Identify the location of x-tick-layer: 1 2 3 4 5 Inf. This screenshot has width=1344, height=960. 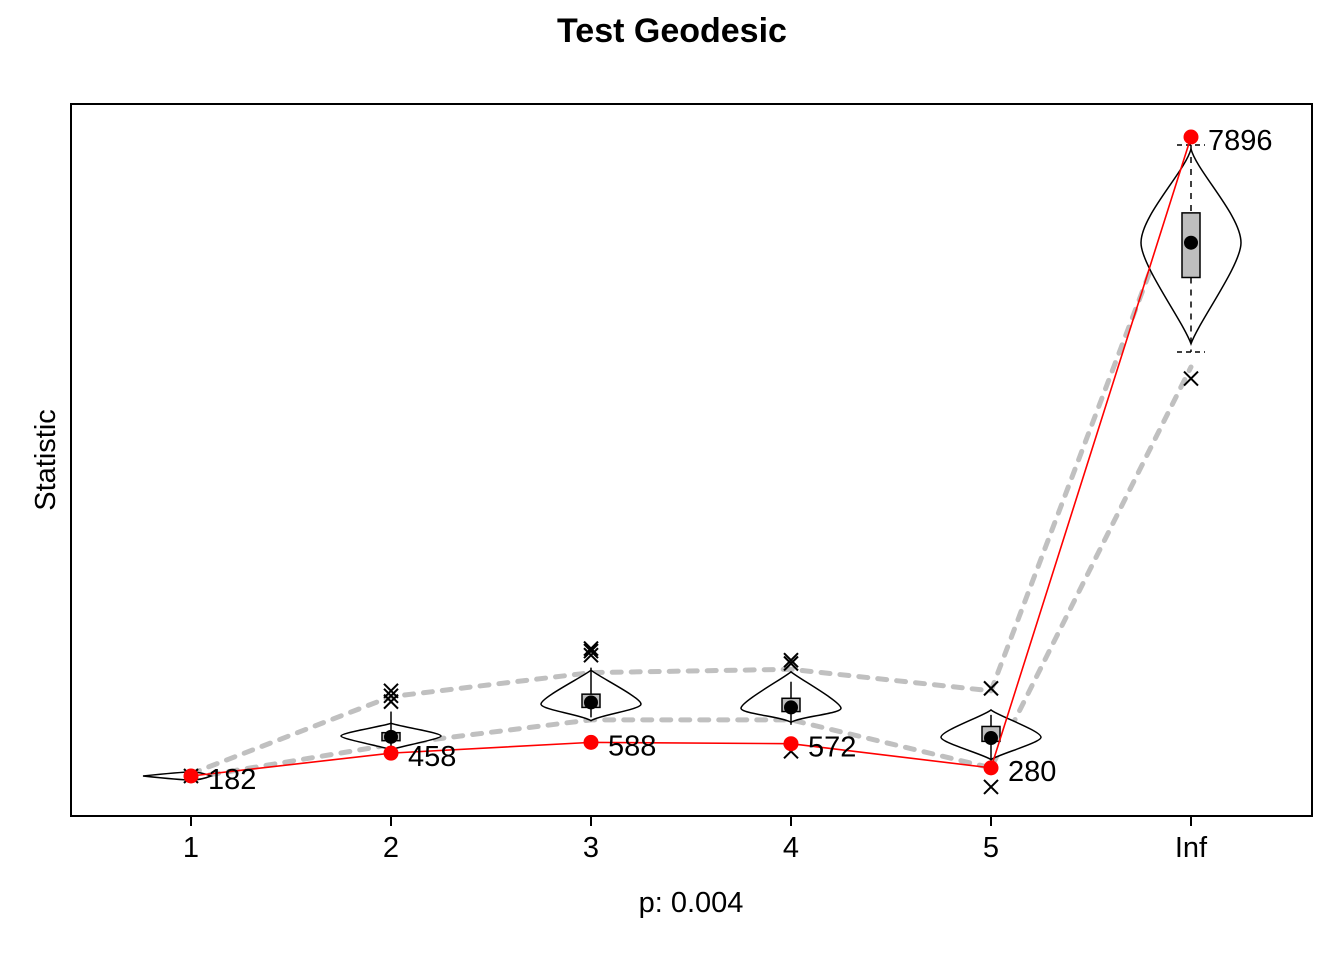
(695, 840).